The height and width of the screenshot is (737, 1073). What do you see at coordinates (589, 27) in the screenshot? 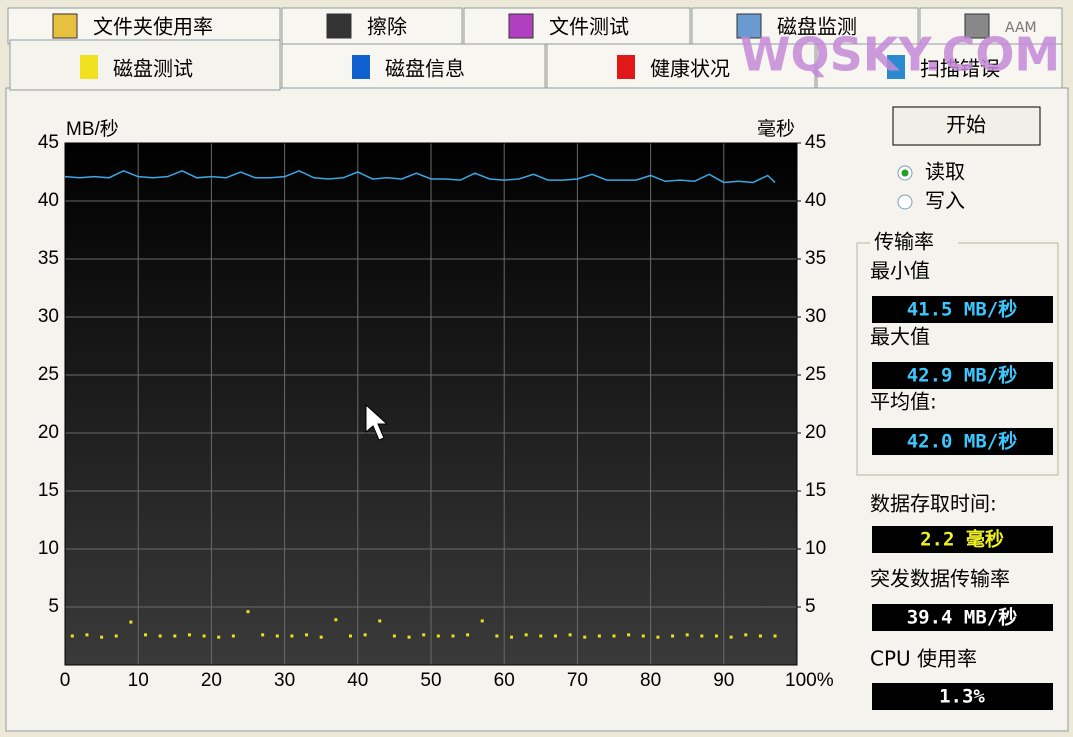
I see `tab-label: 文件测试` at bounding box center [589, 27].